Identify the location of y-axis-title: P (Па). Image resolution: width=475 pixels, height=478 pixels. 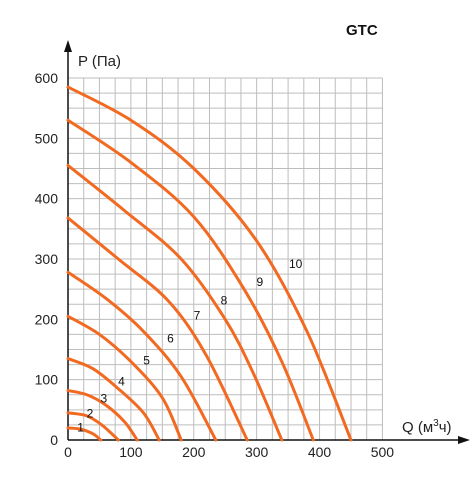
(99, 61).